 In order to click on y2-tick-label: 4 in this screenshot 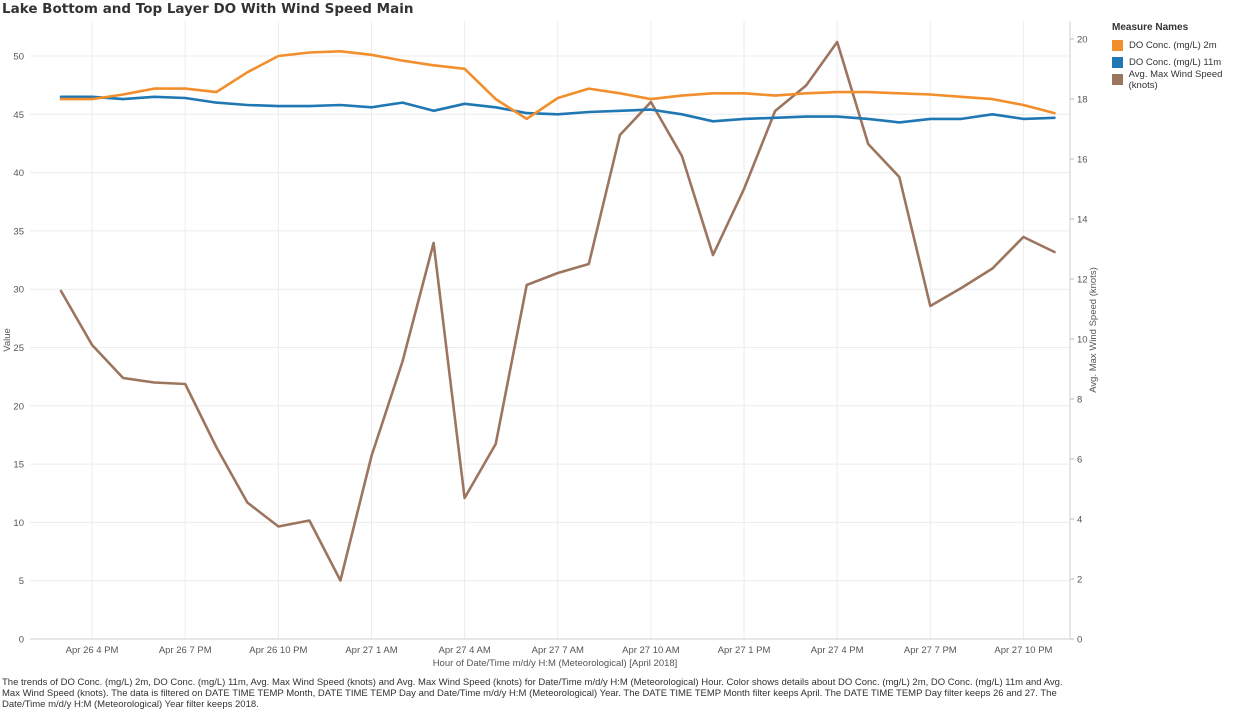, I will do `click(1079, 520)`.